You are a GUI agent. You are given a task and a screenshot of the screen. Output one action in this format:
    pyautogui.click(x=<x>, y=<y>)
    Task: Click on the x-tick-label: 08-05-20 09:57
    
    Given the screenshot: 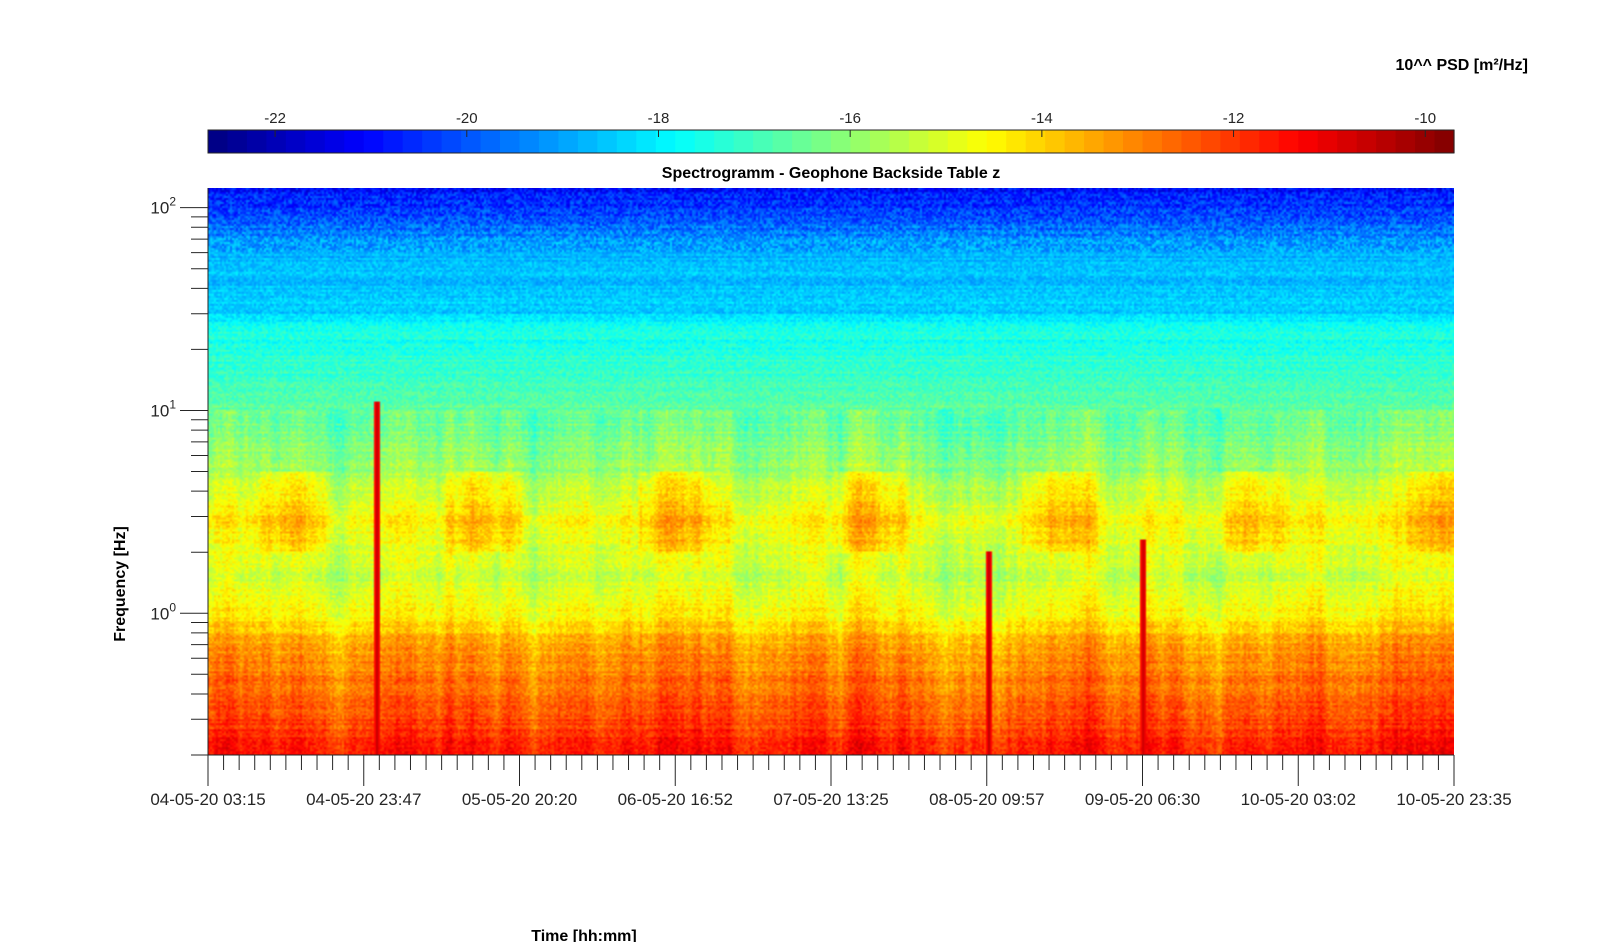 What is the action you would take?
    pyautogui.click(x=986, y=799)
    